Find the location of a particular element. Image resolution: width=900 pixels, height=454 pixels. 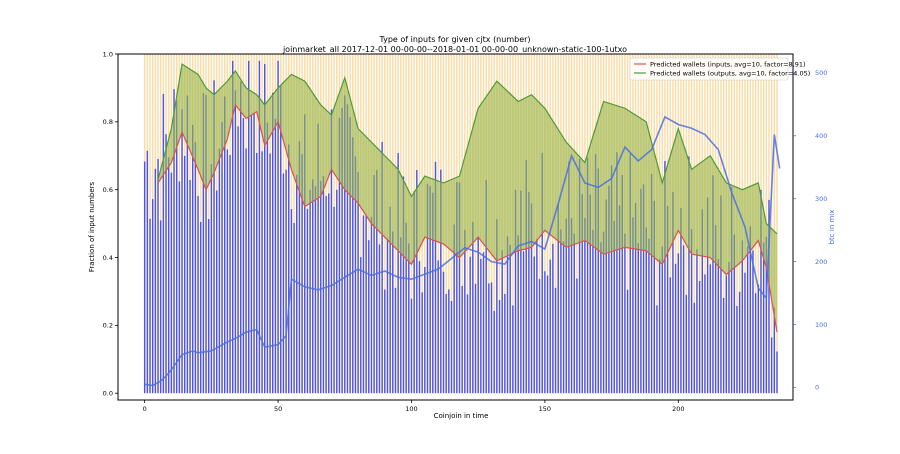

chart-title: Type of inputs for given cjtx (number) is located at coordinates (454, 39).